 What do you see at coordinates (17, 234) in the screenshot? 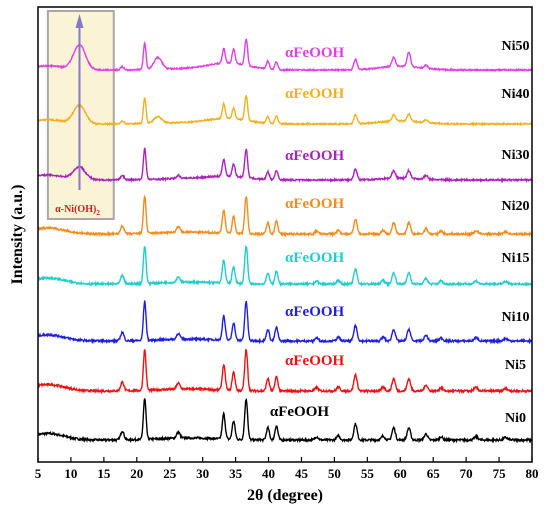
I see `y-axis-title: Intensity (a.u.)` at bounding box center [17, 234].